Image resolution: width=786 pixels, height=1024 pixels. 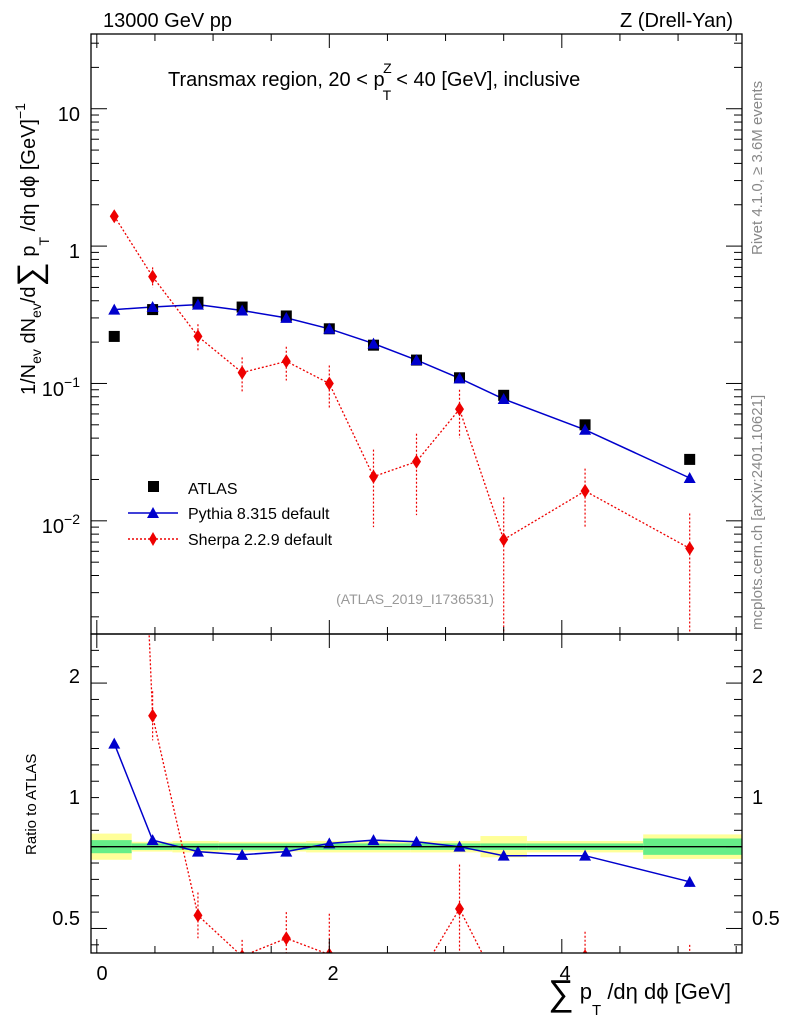 I want to click on ytick-label-1: 1, so click(x=74, y=252).